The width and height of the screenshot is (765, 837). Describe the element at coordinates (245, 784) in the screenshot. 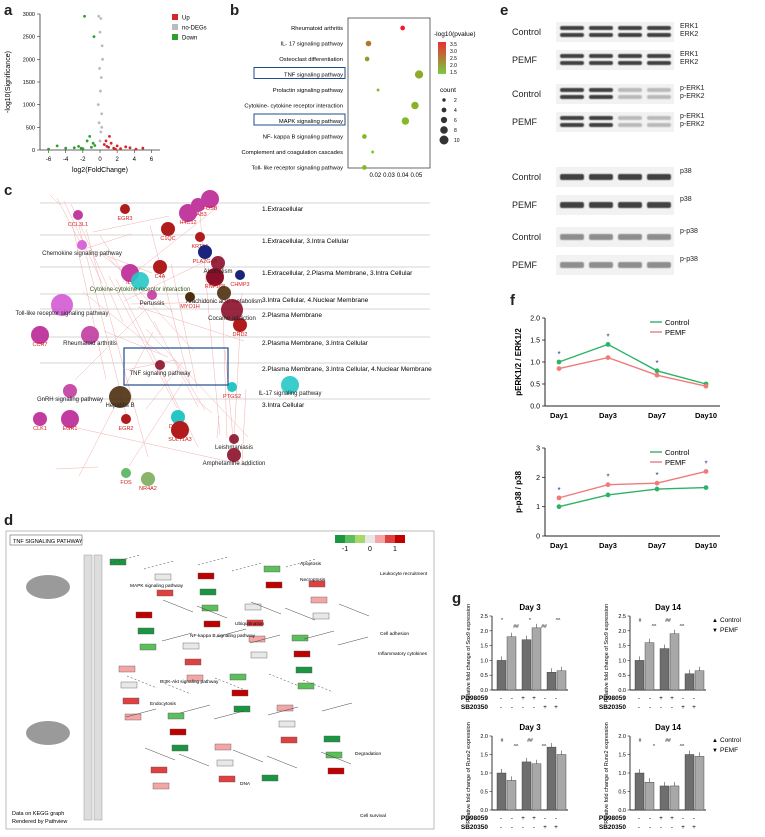

I see `kegg-node-label: DNA` at that location.